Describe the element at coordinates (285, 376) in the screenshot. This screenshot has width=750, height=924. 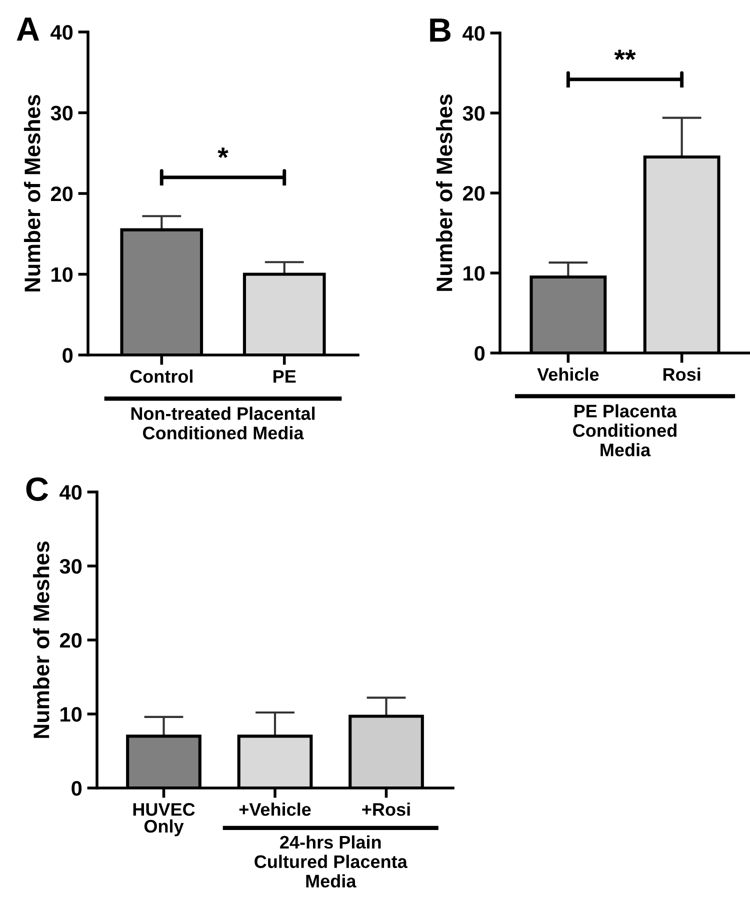
I see `x-tick-label: PE` at that location.